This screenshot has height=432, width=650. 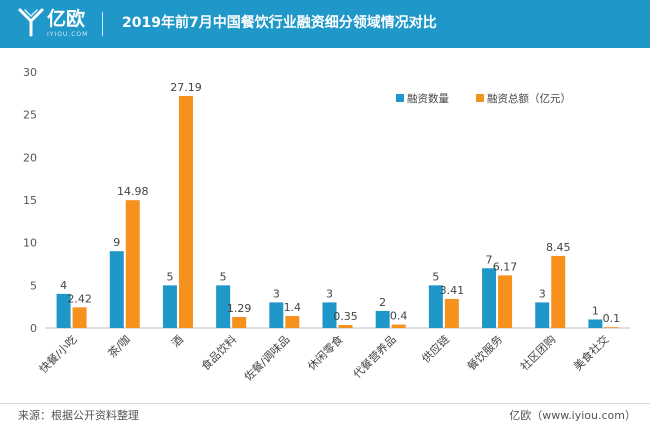 I want to click on y-tick-label: 10, so click(x=30, y=243).